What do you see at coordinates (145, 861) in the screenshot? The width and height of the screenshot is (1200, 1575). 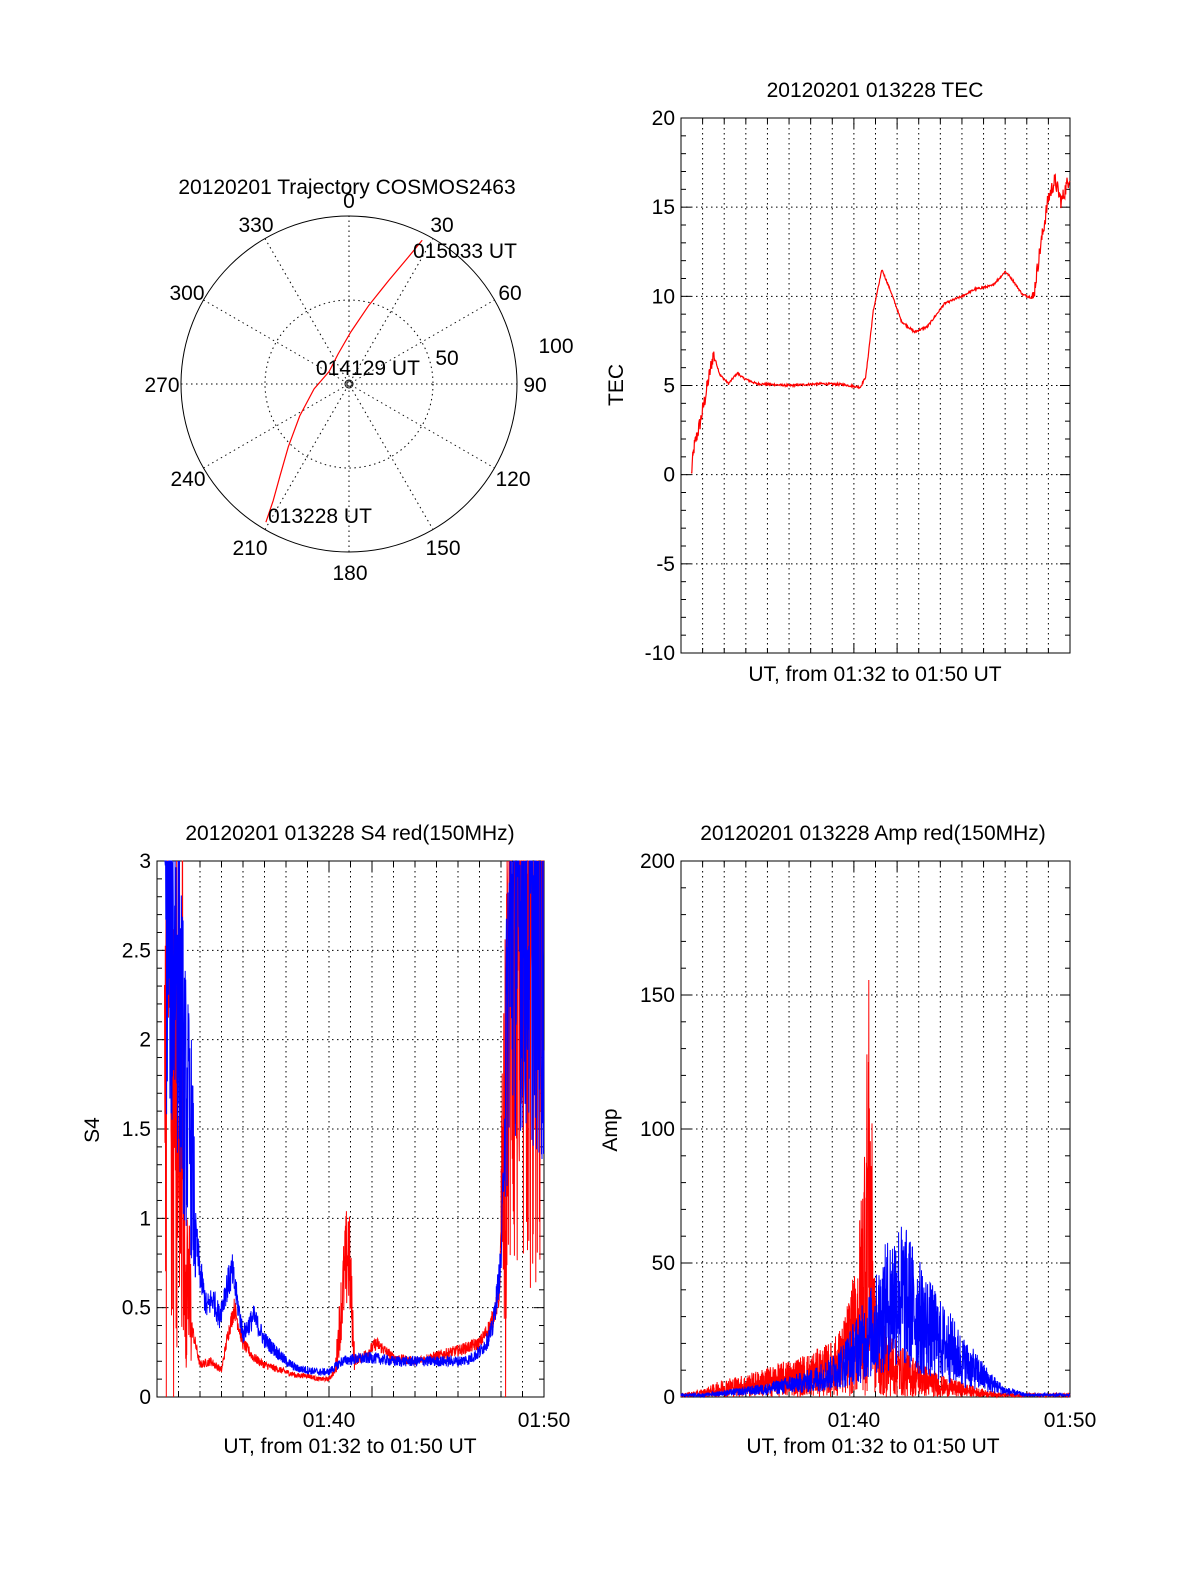 I see `y-tick-label: 3` at bounding box center [145, 861].